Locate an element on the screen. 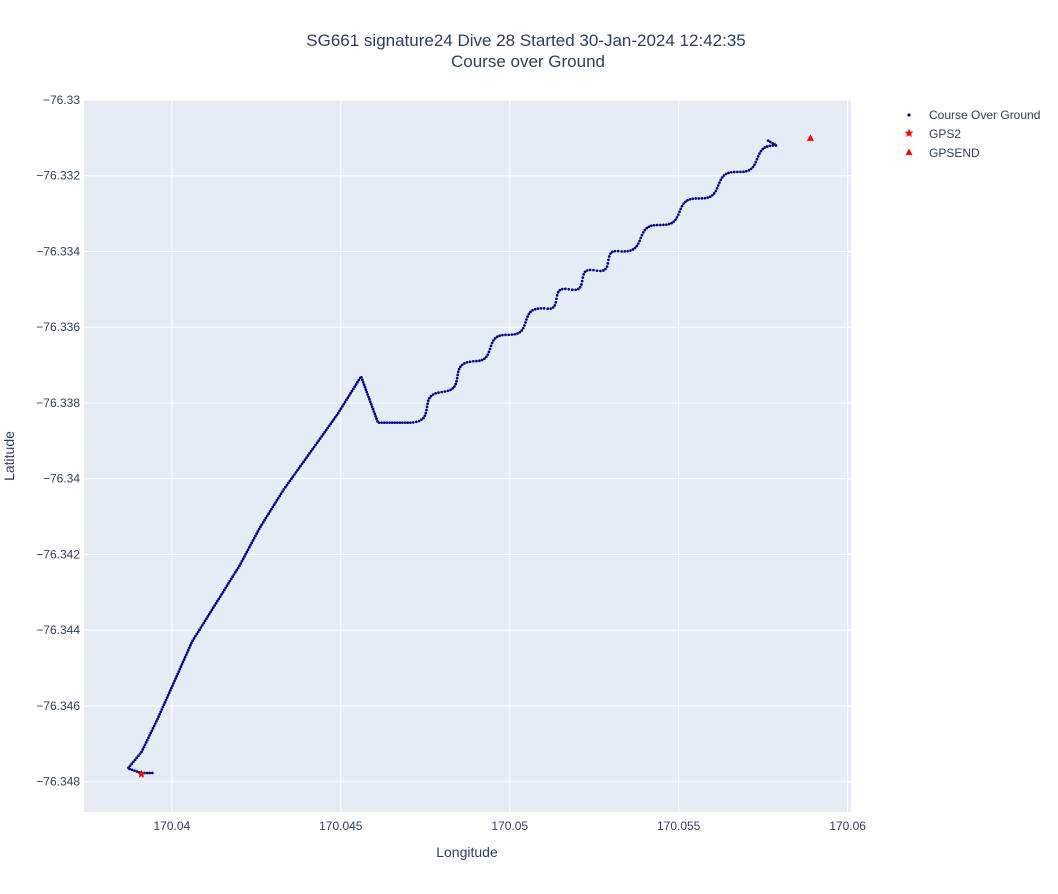  legend-label: GPSEND is located at coordinates (954, 153).